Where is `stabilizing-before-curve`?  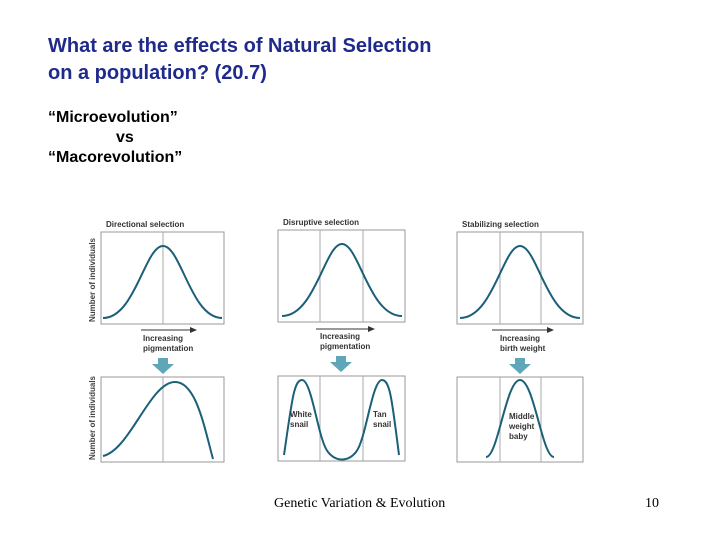
stabilizing-before-curve is located at coordinates (520, 281).